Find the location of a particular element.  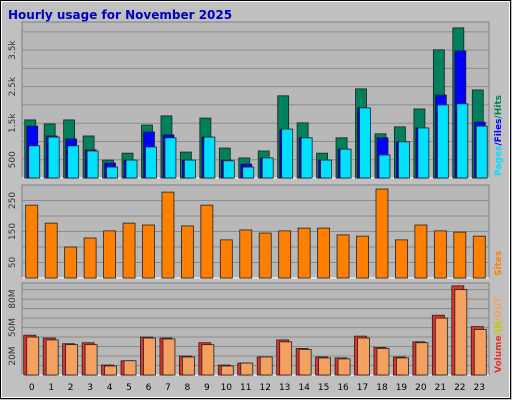

x-tick-label: 14 is located at coordinates (304, 388).